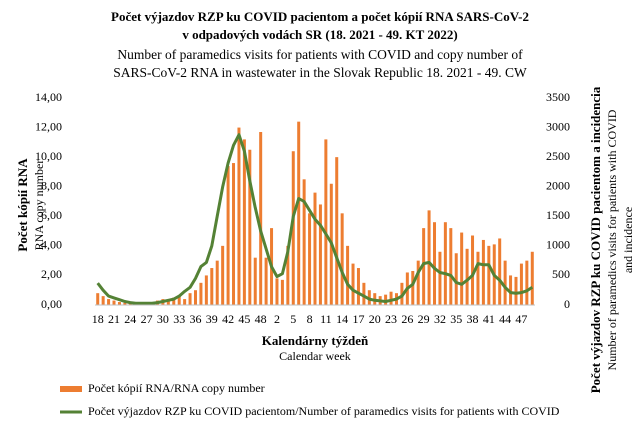  Describe the element at coordinates (51, 215) in the screenshot. I see `y-tick-label: 6,00` at that location.